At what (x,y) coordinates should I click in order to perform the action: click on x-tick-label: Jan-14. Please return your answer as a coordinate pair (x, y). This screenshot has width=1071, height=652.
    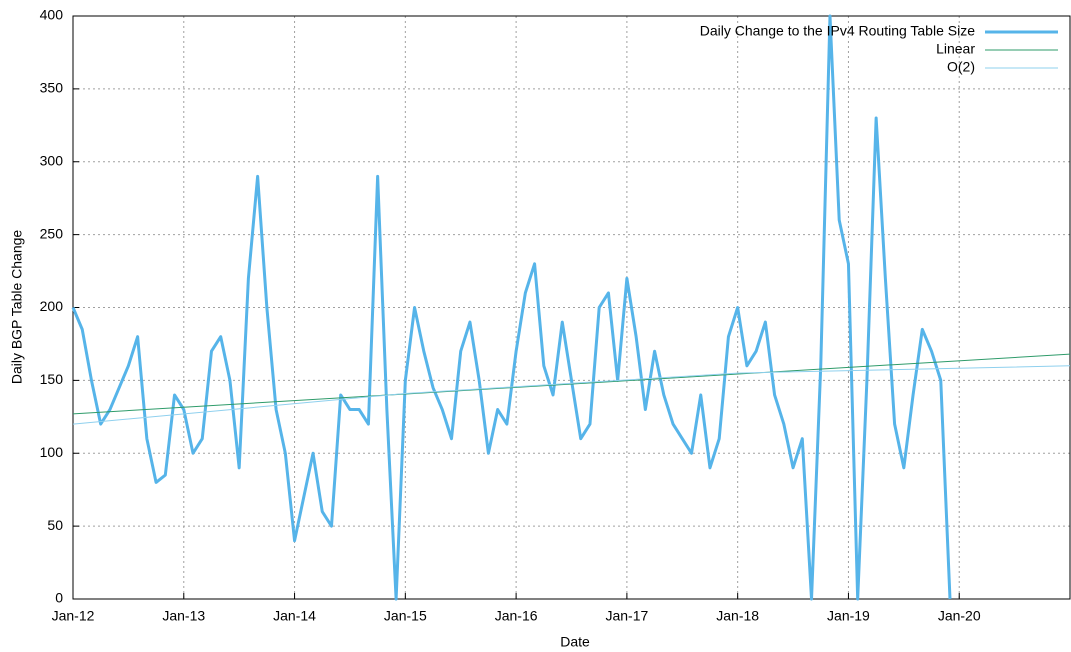
    Looking at the image, I should click on (294, 616).